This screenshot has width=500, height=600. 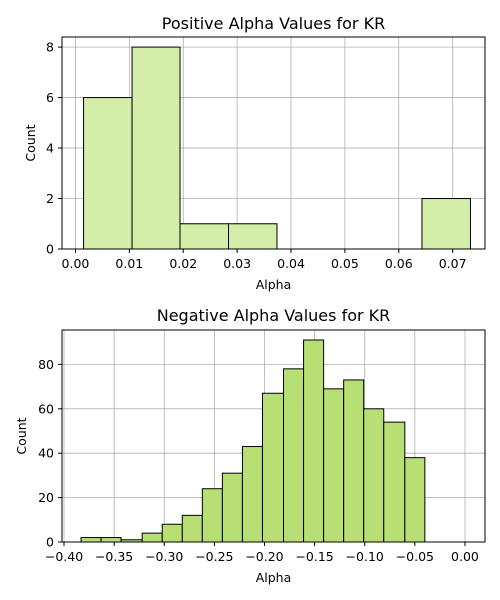 What do you see at coordinates (46, 453) in the screenshot?
I see `y-tick-label: 40` at bounding box center [46, 453].